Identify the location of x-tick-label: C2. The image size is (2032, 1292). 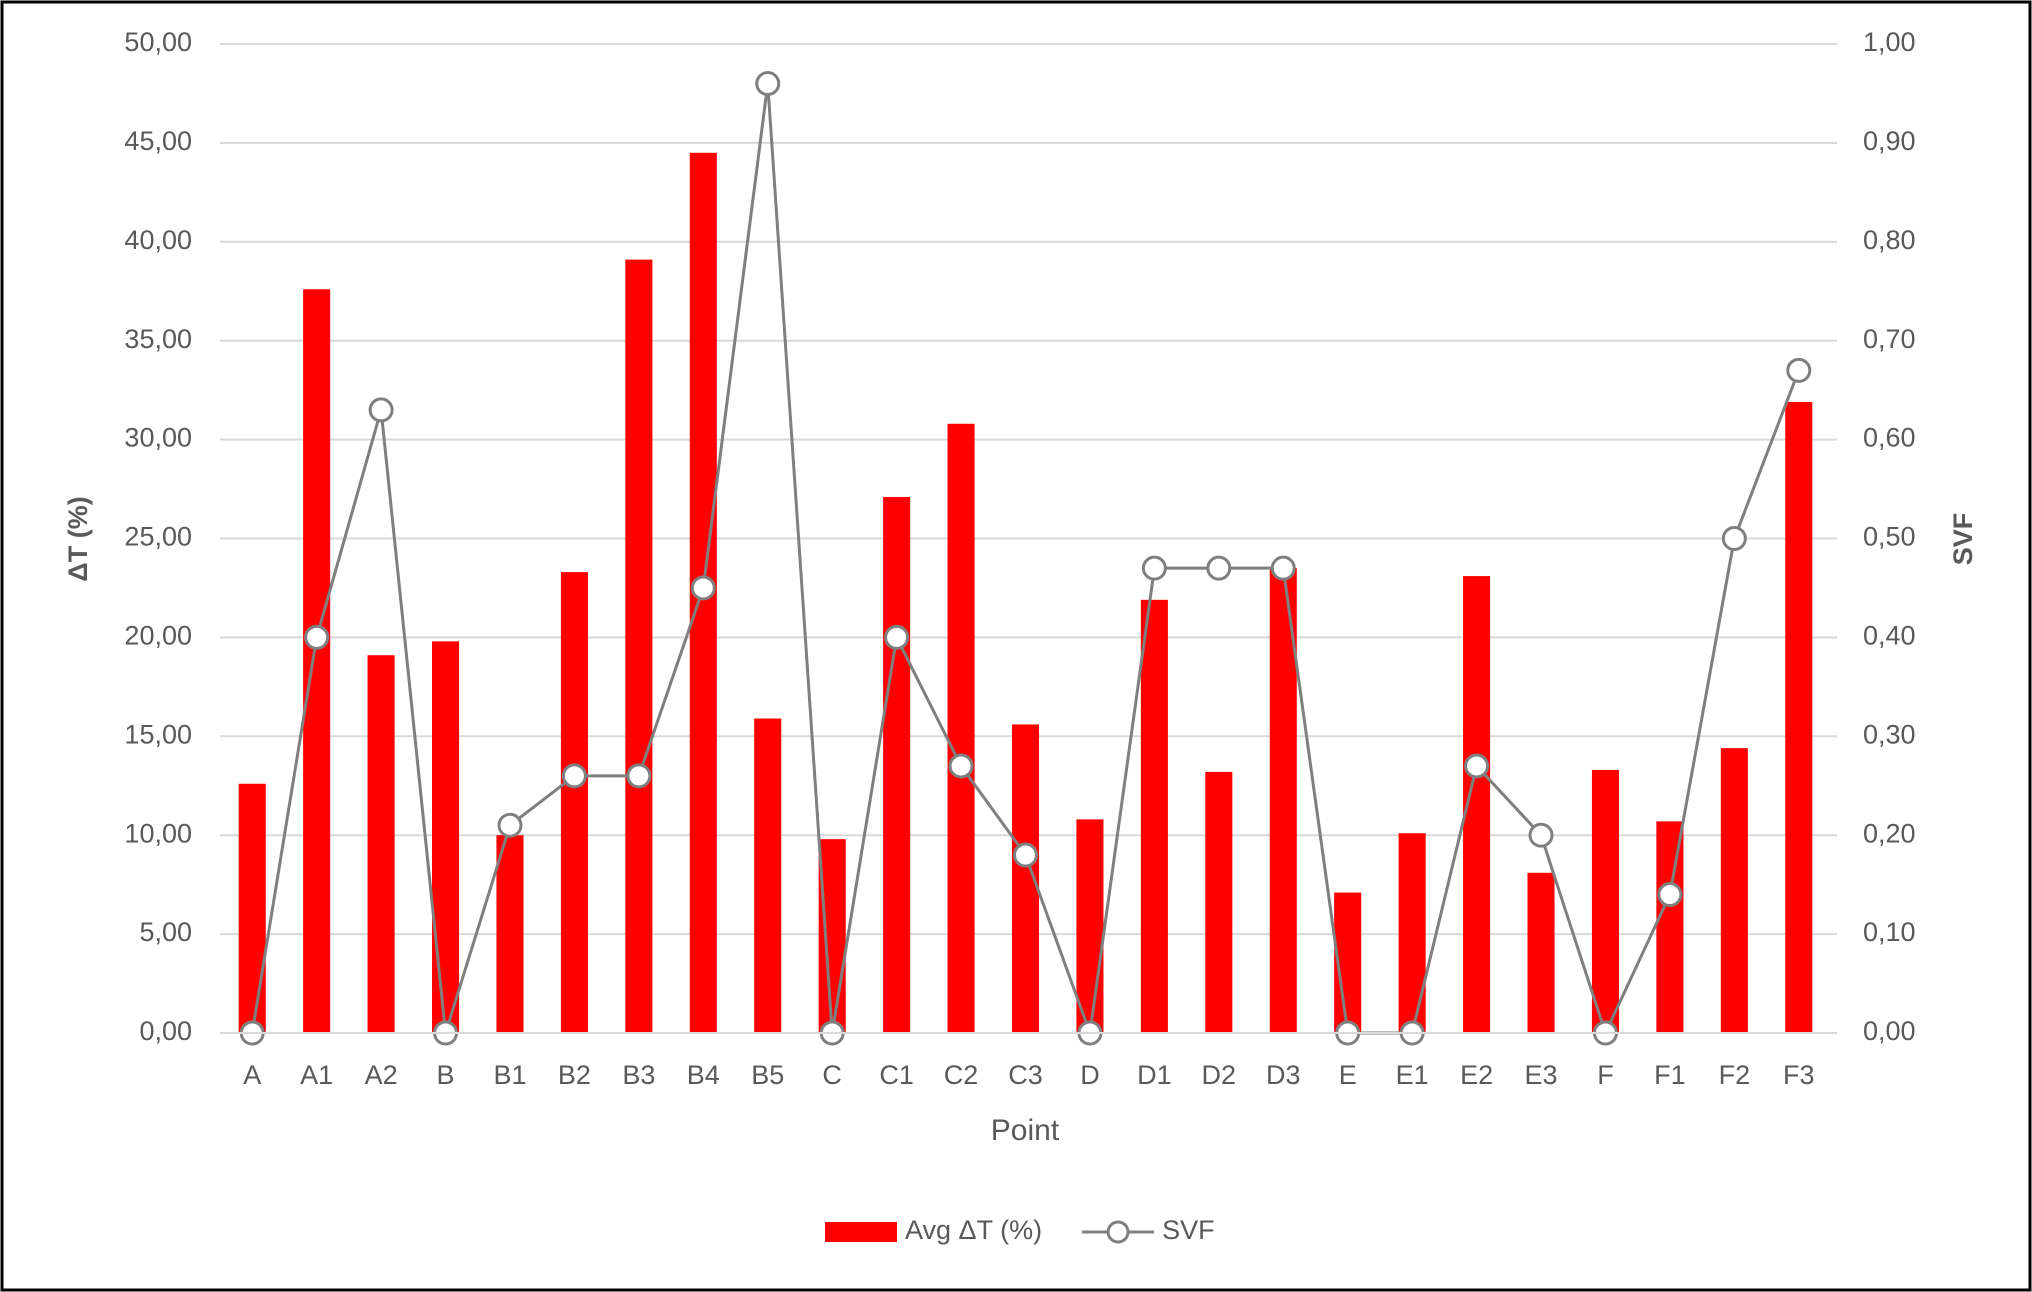
(961, 1075).